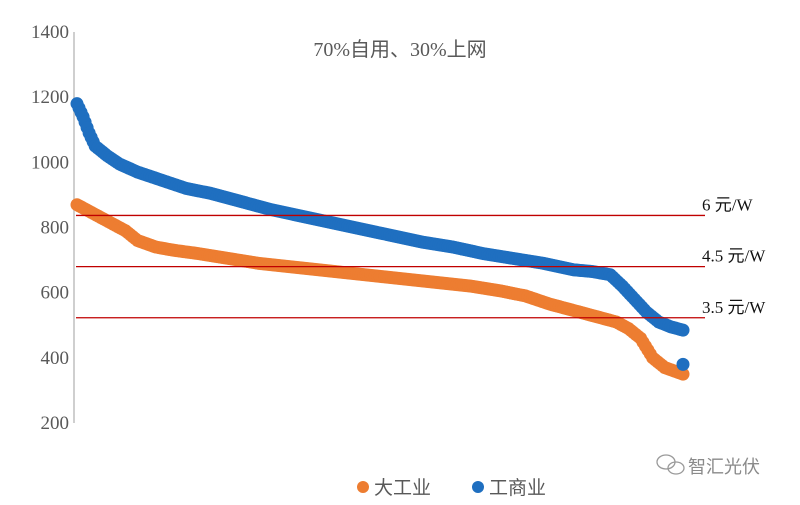  What do you see at coordinates (724, 467) in the screenshot?
I see `watermark-text: 智汇光伏` at bounding box center [724, 467].